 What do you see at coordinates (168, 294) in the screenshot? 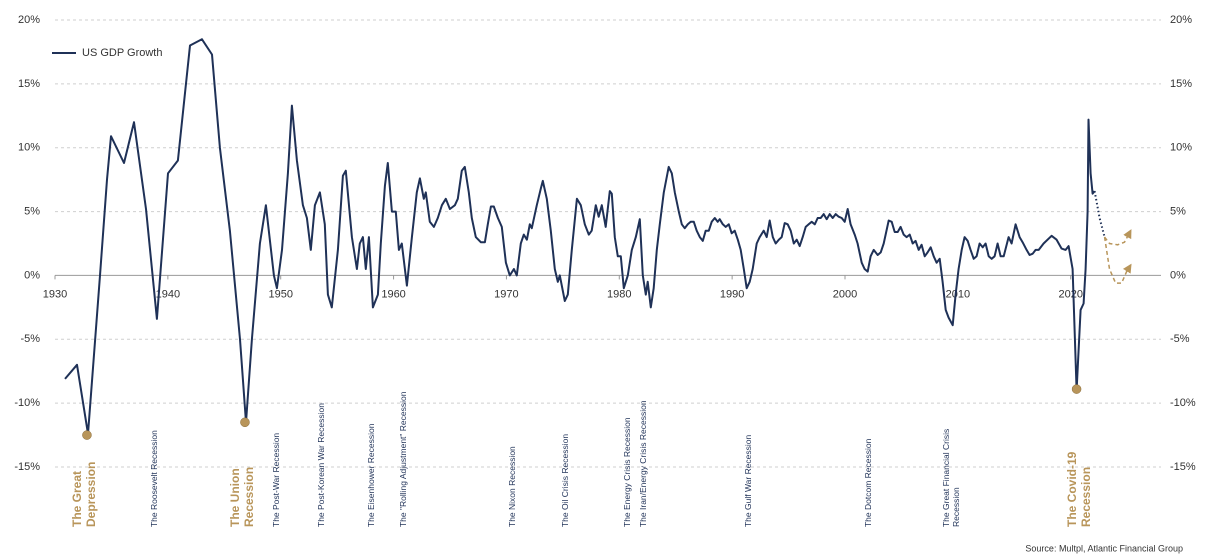
I see `x-tick-label: 1940` at bounding box center [168, 294].